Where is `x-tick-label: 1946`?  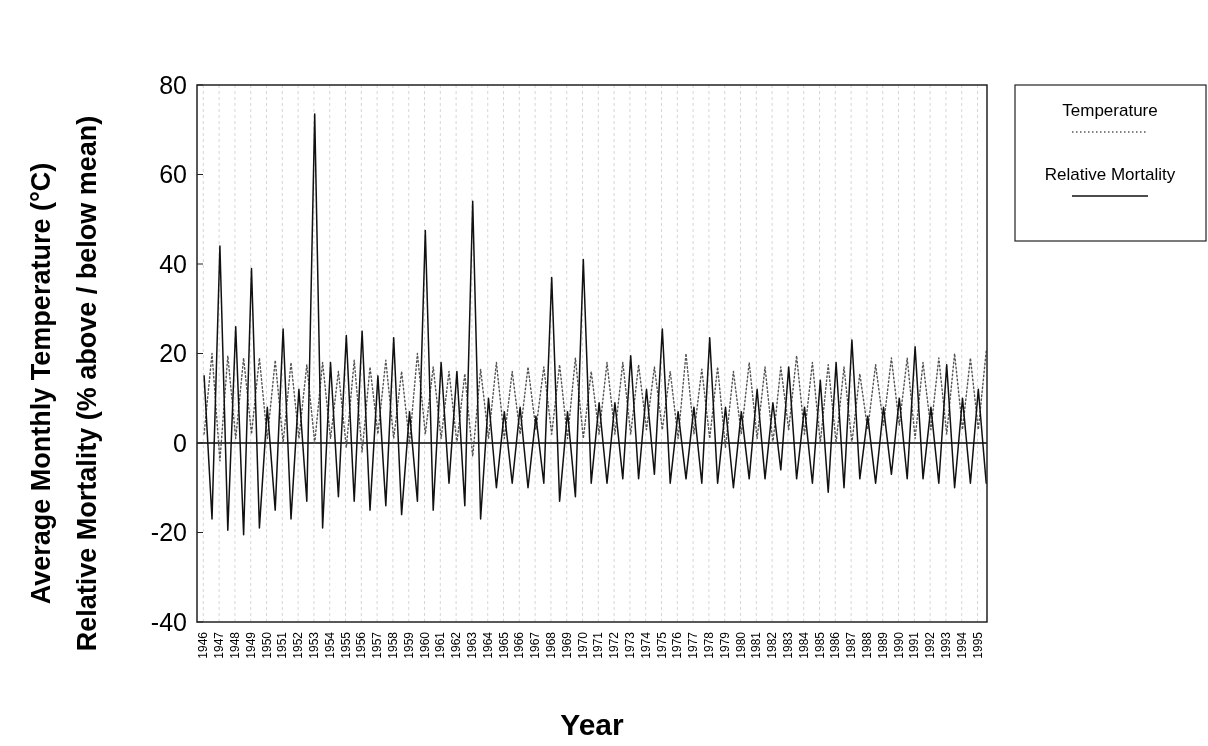 x-tick-label: 1946 is located at coordinates (203, 645).